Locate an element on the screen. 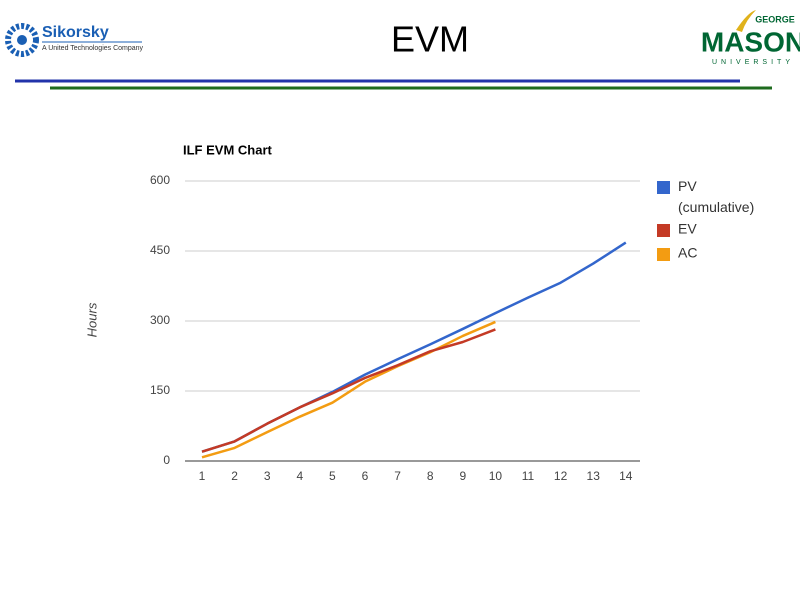  x-tick-label: 10 is located at coordinates (496, 476).